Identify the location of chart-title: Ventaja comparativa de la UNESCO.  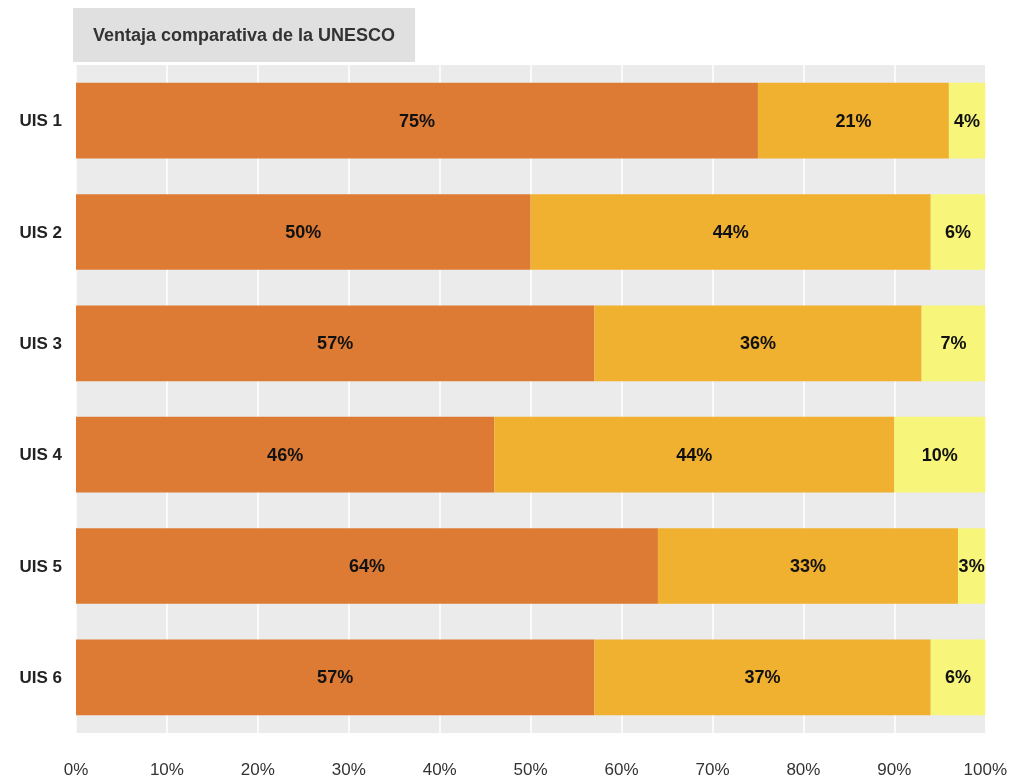
(244, 35).